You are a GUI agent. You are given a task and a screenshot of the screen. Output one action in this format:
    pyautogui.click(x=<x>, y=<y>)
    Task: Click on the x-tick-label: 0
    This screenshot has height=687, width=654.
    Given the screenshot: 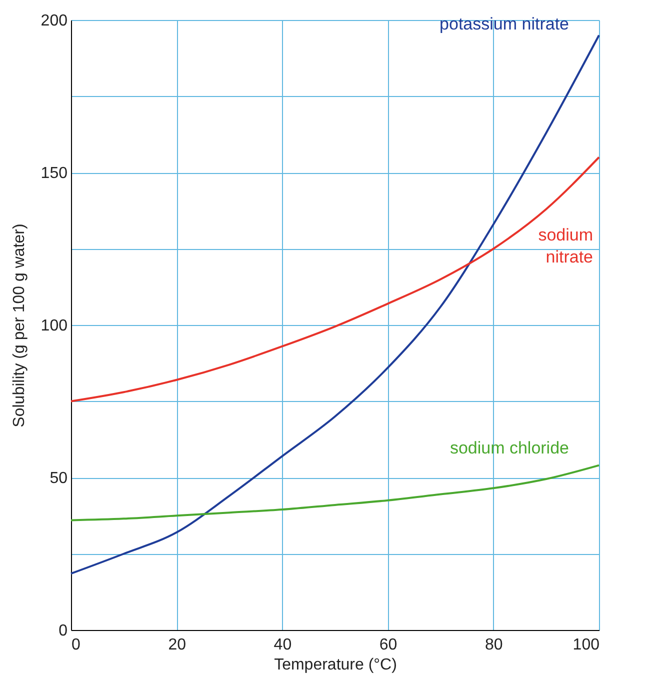 What is the action you would take?
    pyautogui.click(x=76, y=645)
    